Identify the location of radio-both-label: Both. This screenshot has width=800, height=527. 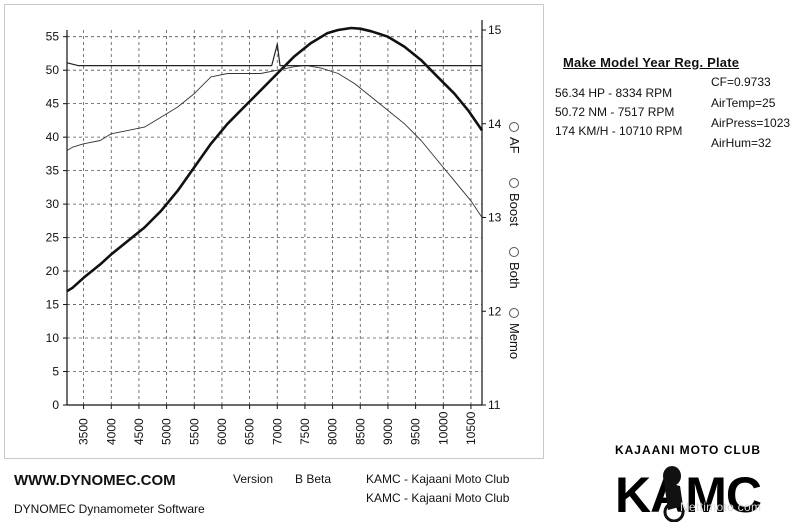
(514, 275).